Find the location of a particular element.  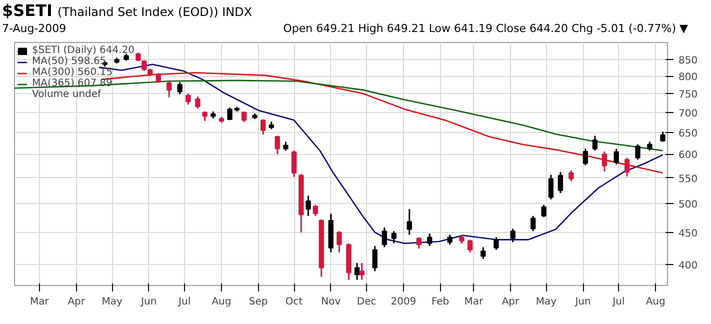

x-tick-label: Oct is located at coordinates (294, 302).